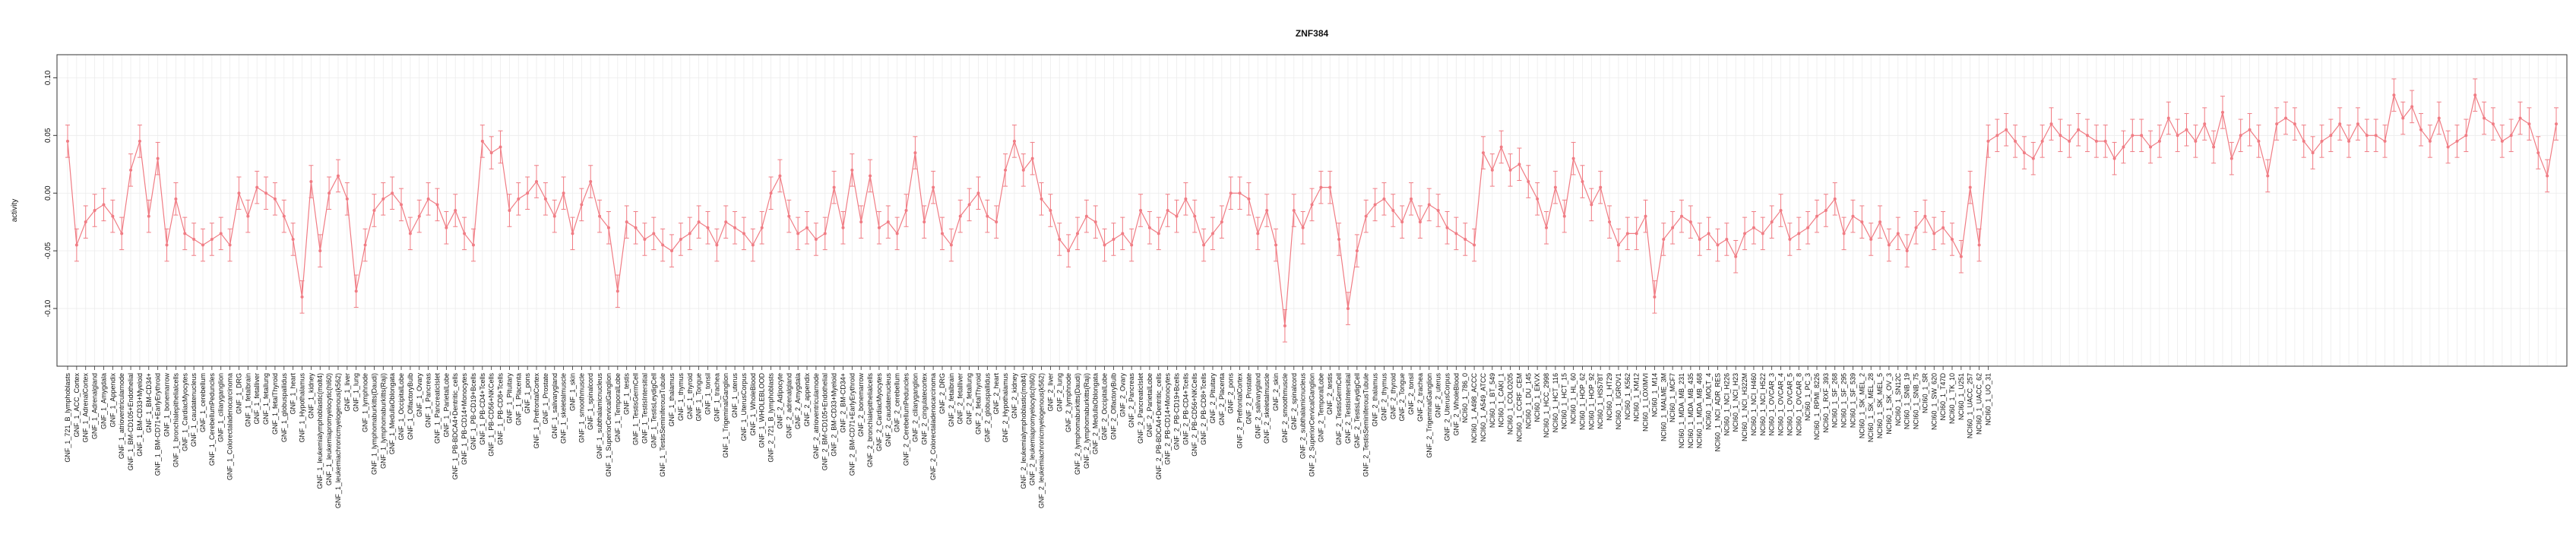 The width and height of the screenshot is (2576, 547). Describe the element at coordinates (302, 408) in the screenshot. I see `x-tick-label: GNF_1_Hypothalamus` at that location.